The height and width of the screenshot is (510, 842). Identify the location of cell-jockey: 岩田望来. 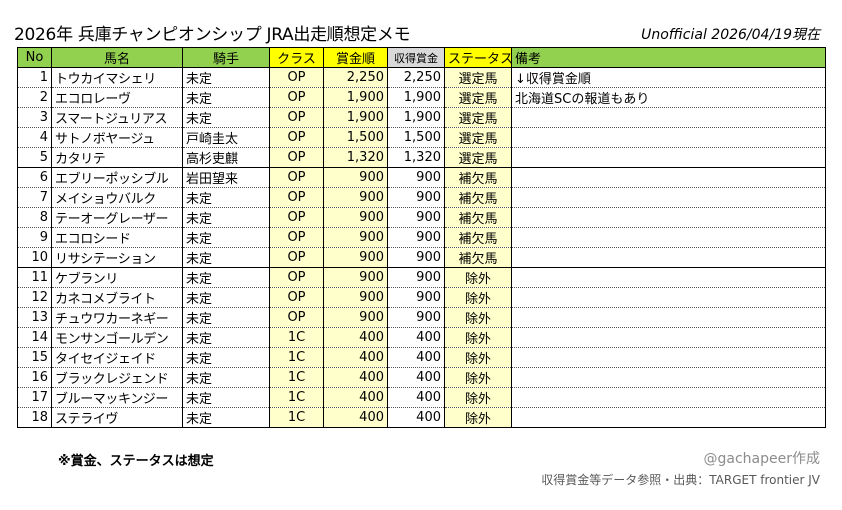
(226, 177).